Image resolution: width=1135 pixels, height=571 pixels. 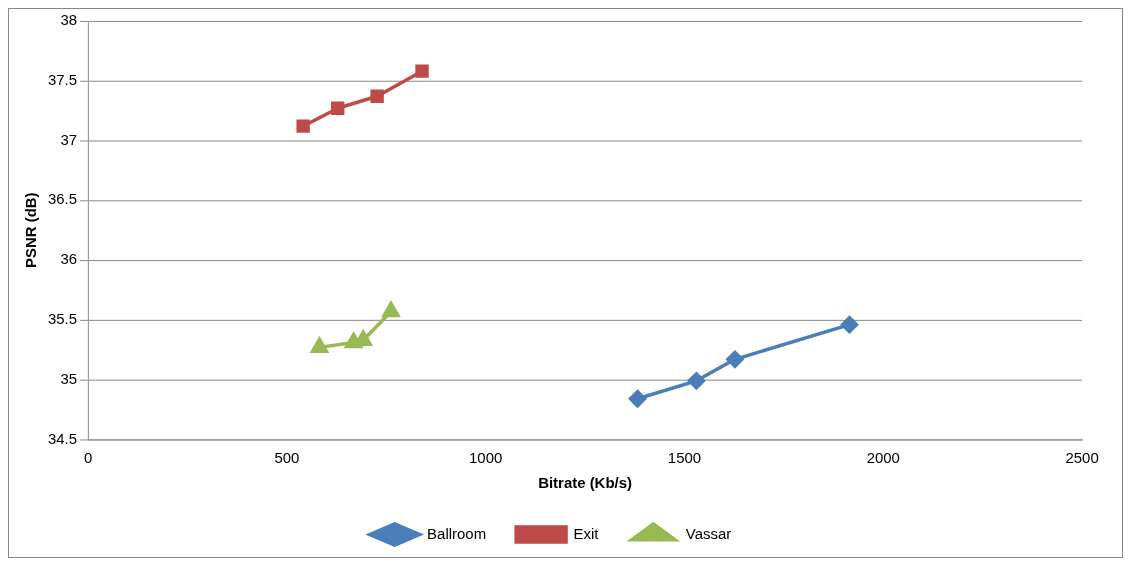 What do you see at coordinates (486, 458) in the screenshot?
I see `x-tick-label: 1000` at bounding box center [486, 458].